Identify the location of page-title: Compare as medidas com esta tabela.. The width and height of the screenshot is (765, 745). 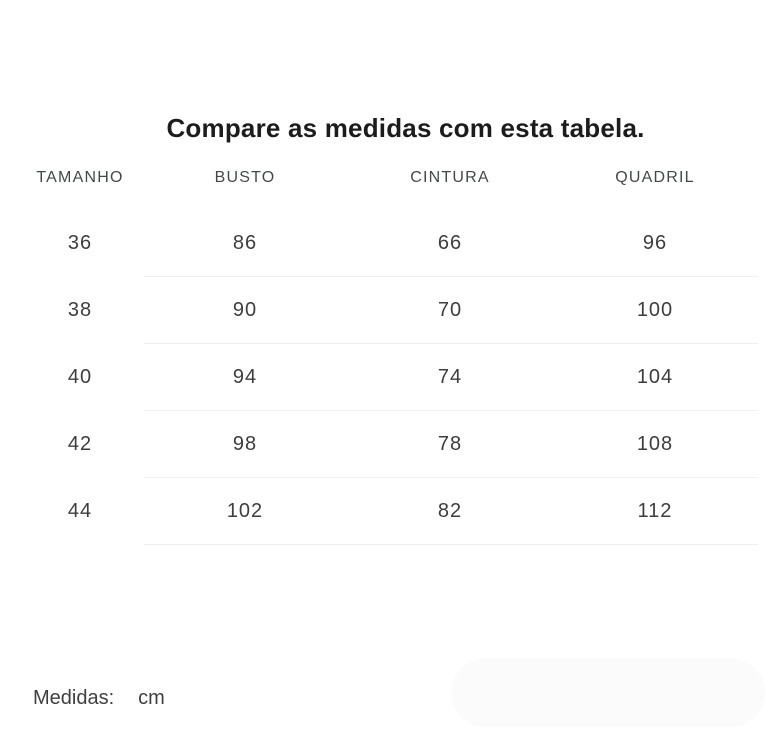
(405, 128).